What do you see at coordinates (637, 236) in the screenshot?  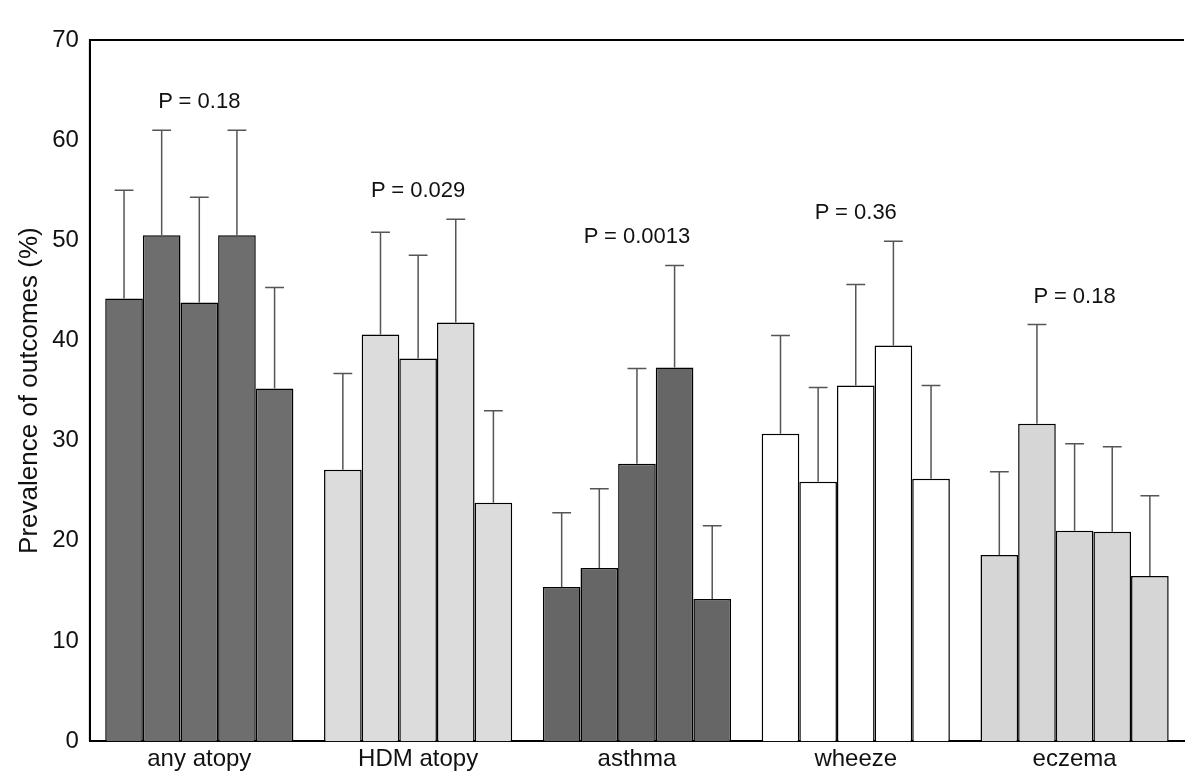 I see `annotation: P = 0.0013` at bounding box center [637, 236].